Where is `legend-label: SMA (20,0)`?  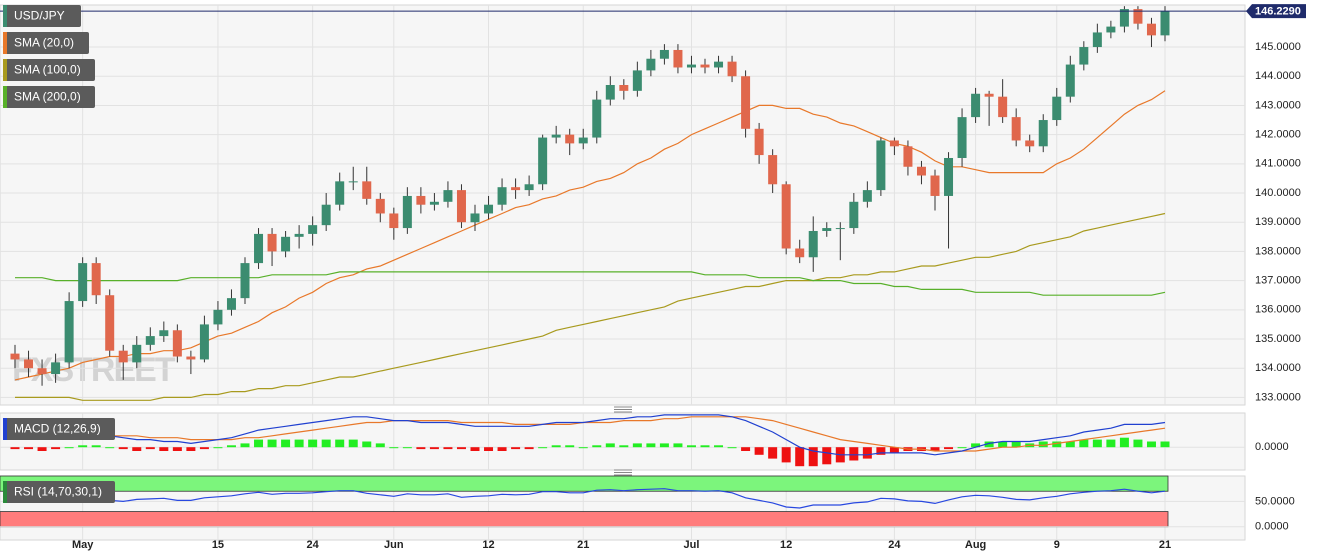
legend-label: SMA (20,0) is located at coordinates (44, 43).